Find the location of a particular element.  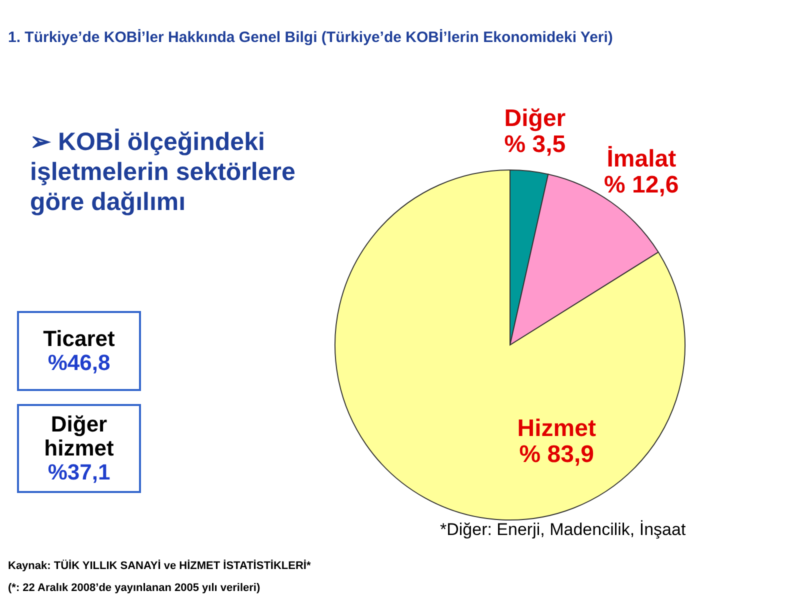

data-label: % 3,5 is located at coordinates (535, 144).